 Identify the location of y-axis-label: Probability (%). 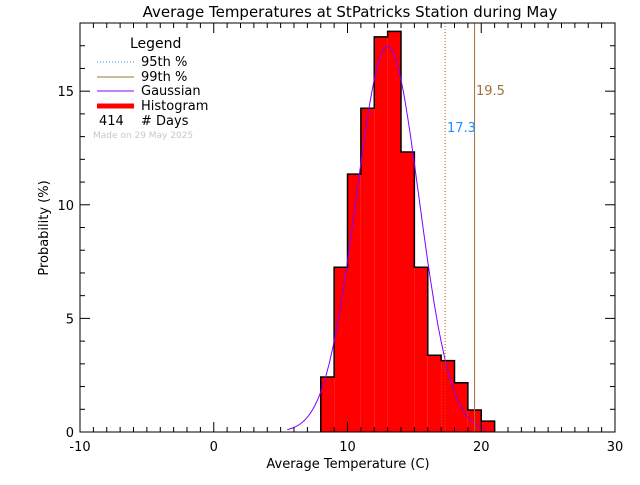
(44, 227).